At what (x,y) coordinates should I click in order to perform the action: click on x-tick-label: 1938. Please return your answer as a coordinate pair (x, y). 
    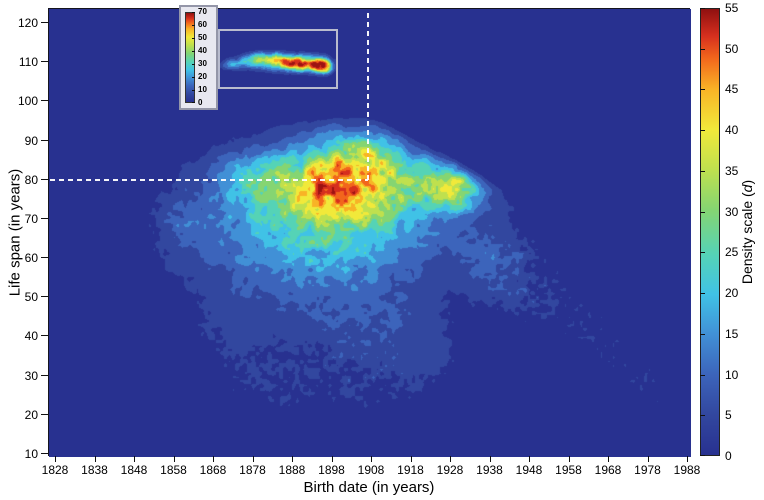
    Looking at the image, I should click on (489, 470).